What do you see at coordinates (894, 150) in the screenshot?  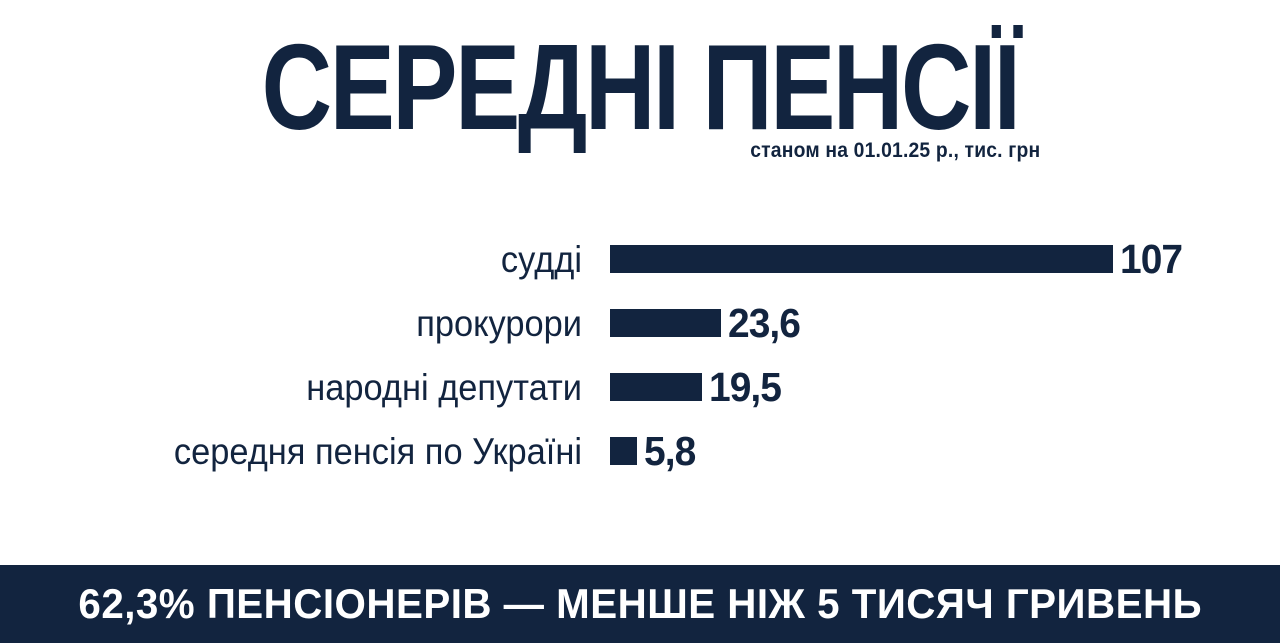 I see `chart-subtitle-date-units: станом на 01.01.25 р., тис. грн` at bounding box center [894, 150].